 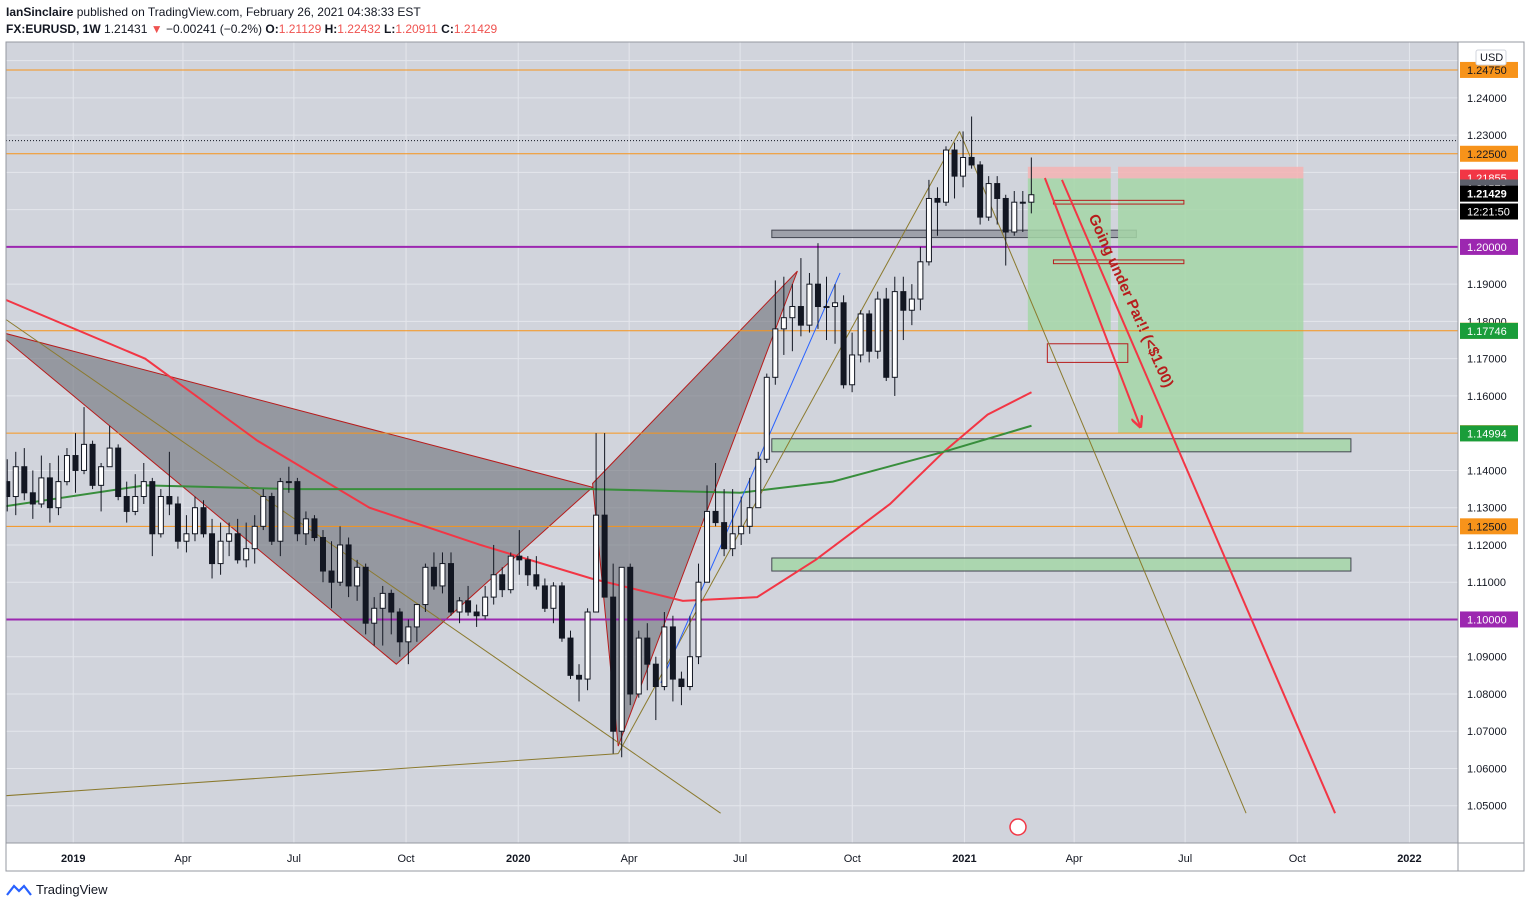 What do you see at coordinates (73, 859) in the screenshot?
I see `x-tick-label: 2019` at bounding box center [73, 859].